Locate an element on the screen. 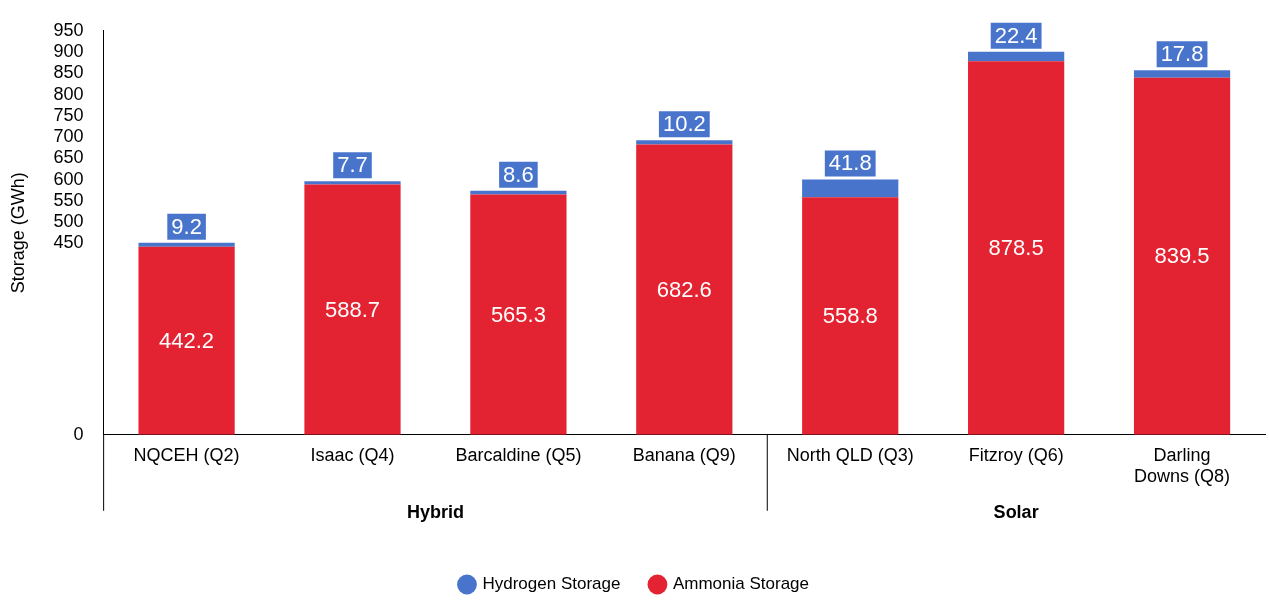 The width and height of the screenshot is (1269, 603). y-tick-label: 750 is located at coordinates (68, 114).